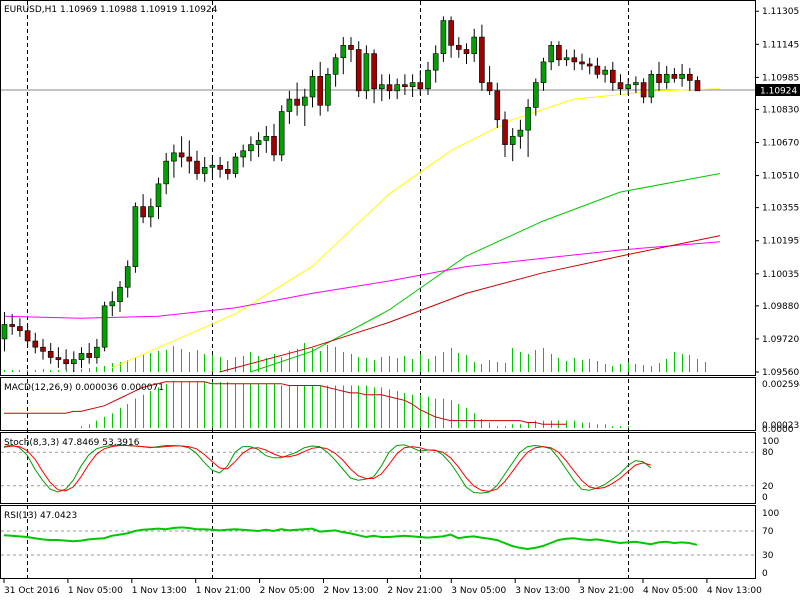 This screenshot has width=800, height=604. Describe the element at coordinates (378, 468) in the screenshot. I see `stoch-panel-frame` at that location.